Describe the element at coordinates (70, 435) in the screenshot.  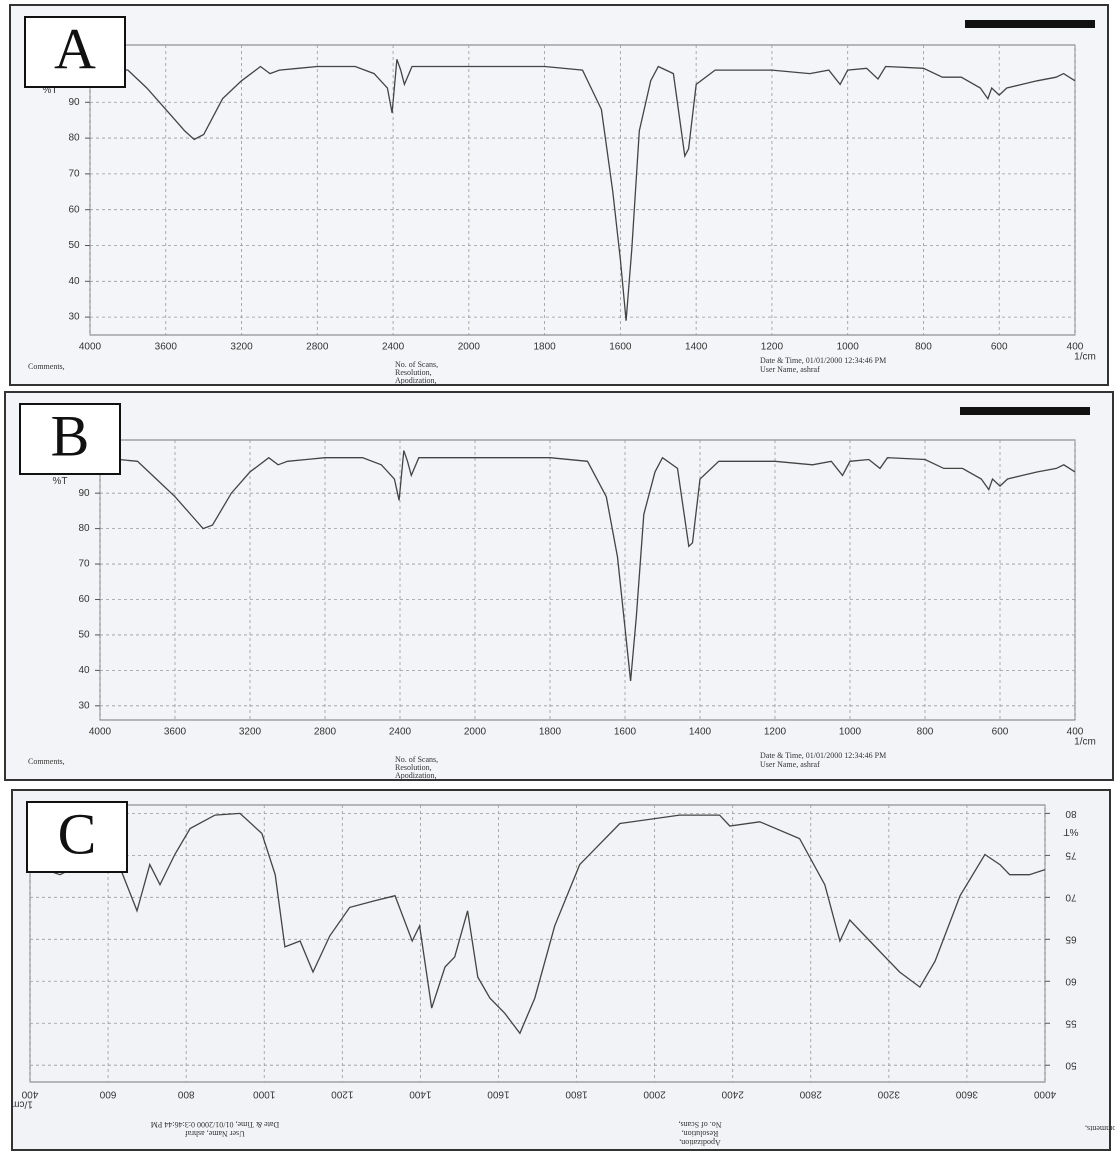
I see `panel-label: B` at that location.